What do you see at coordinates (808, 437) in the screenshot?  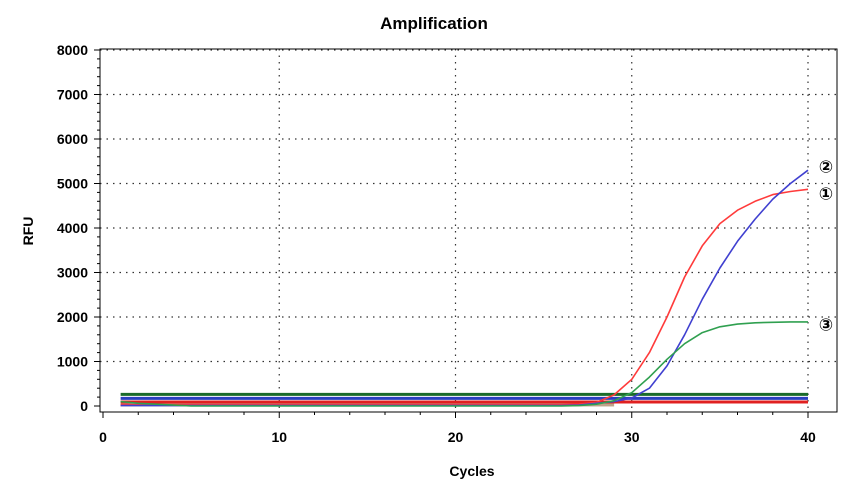 I see `x-tick-label-40: 40` at bounding box center [808, 437].